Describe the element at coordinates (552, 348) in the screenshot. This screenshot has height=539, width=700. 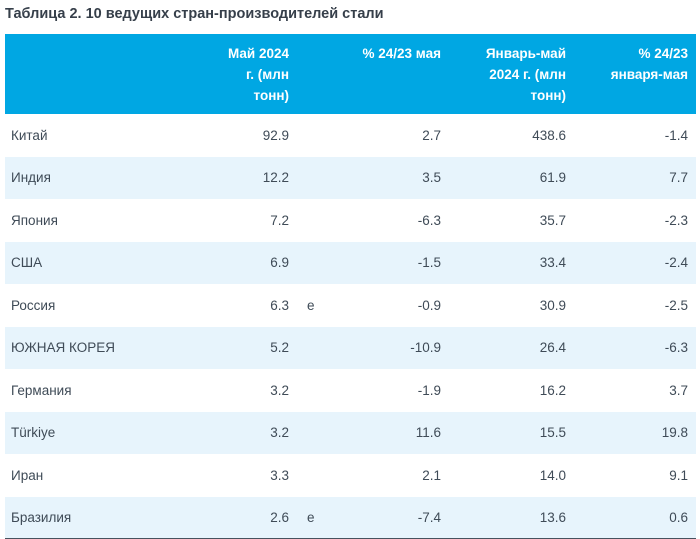
I see `jan-may-cell: 26.4` at that location.